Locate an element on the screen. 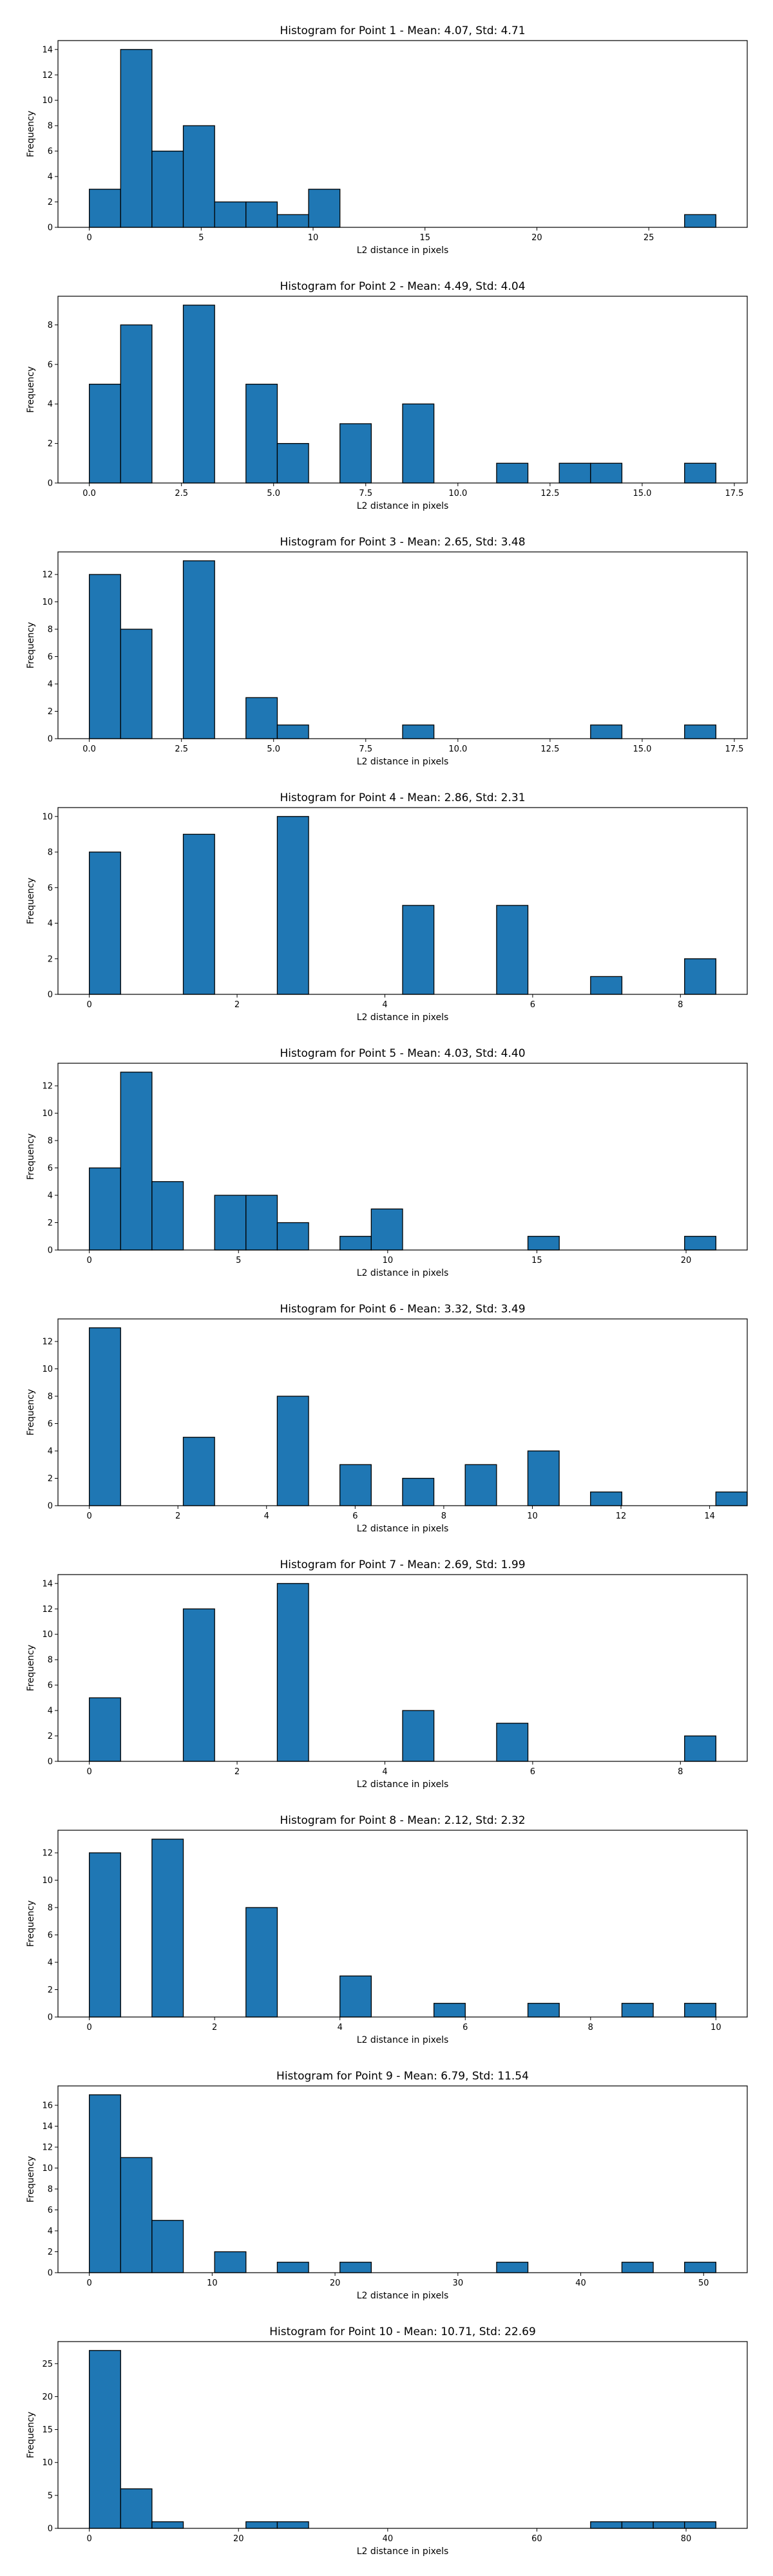 This screenshot has height=2576, width=773. x-tick-label: 10 is located at coordinates (716, 2028).